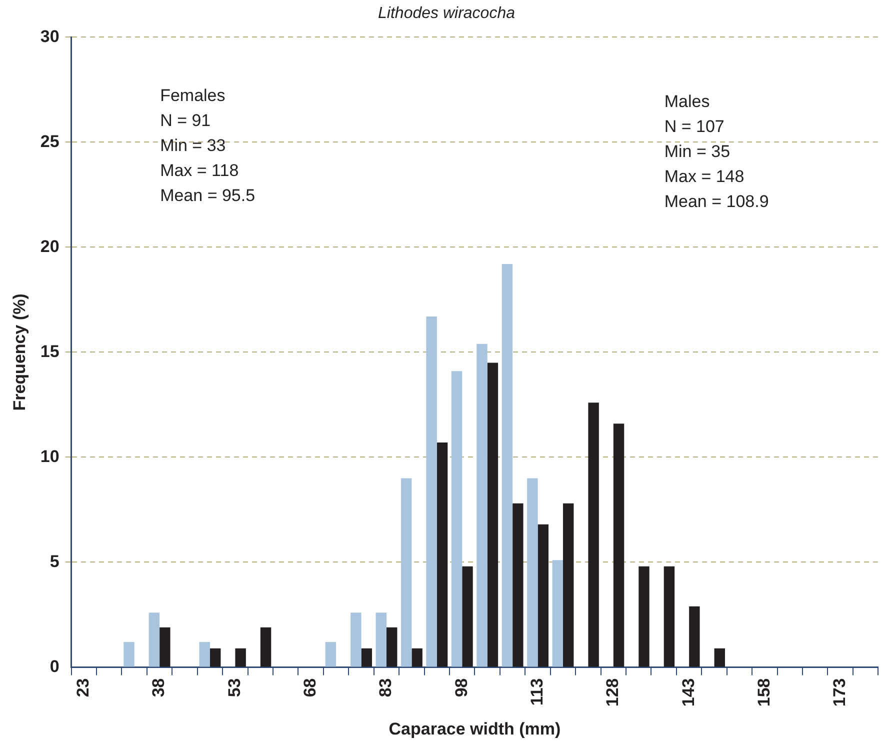 The height and width of the screenshot is (748, 889). I want to click on x-tick-label: 143, so click(688, 692).